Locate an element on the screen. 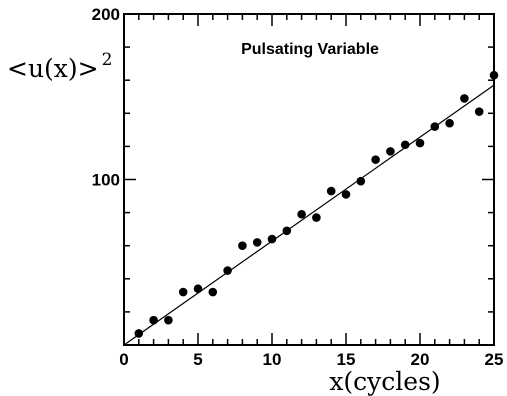  y-axis-label: <u(x)> 2 is located at coordinates (59, 66).